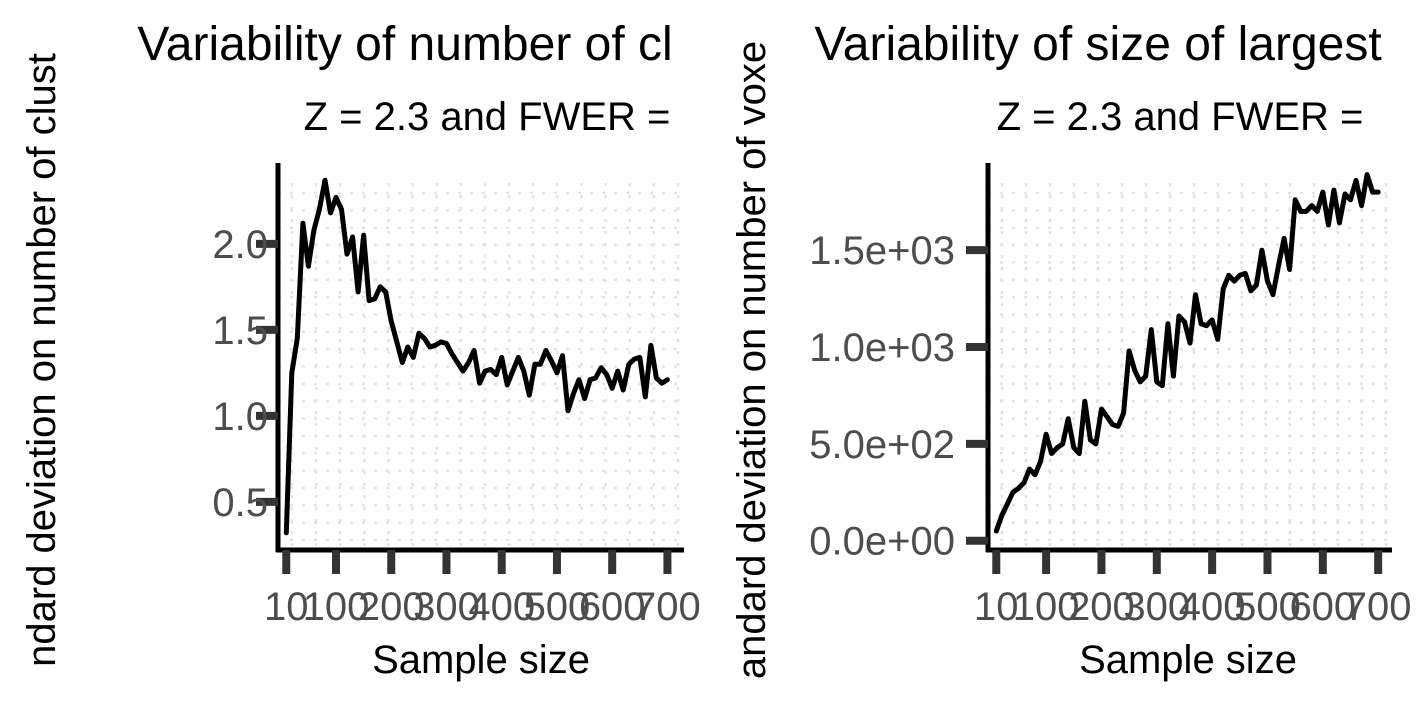  Describe the element at coordinates (240, 503) in the screenshot. I see `y-tick-label: 0.5` at that location.